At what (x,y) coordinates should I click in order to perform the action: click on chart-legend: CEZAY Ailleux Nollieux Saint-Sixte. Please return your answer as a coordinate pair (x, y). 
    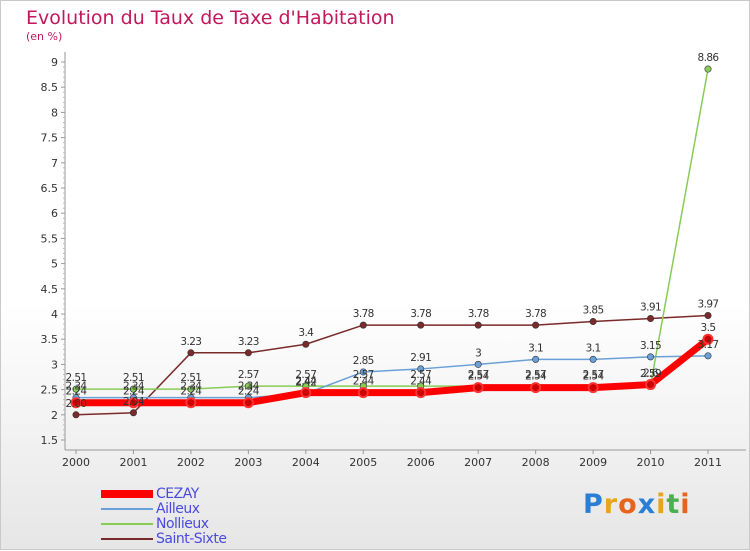
    Looking at the image, I should click on (164, 516).